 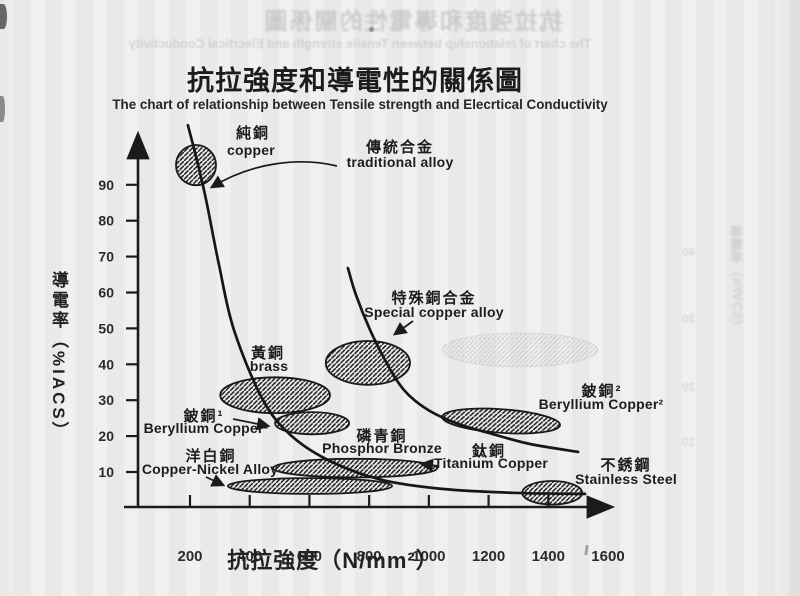 What do you see at coordinates (215, 480) in the screenshot?
I see `annotation-arrow-copper_nickel_alloy` at bounding box center [215, 480].